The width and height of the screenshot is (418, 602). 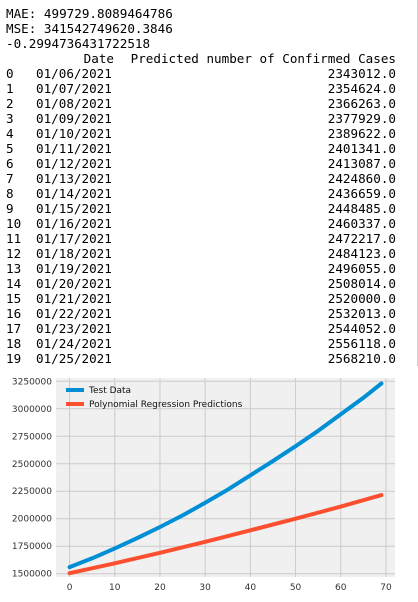 What do you see at coordinates (14, 313) in the screenshot?
I see `row-index: 16` at bounding box center [14, 313].